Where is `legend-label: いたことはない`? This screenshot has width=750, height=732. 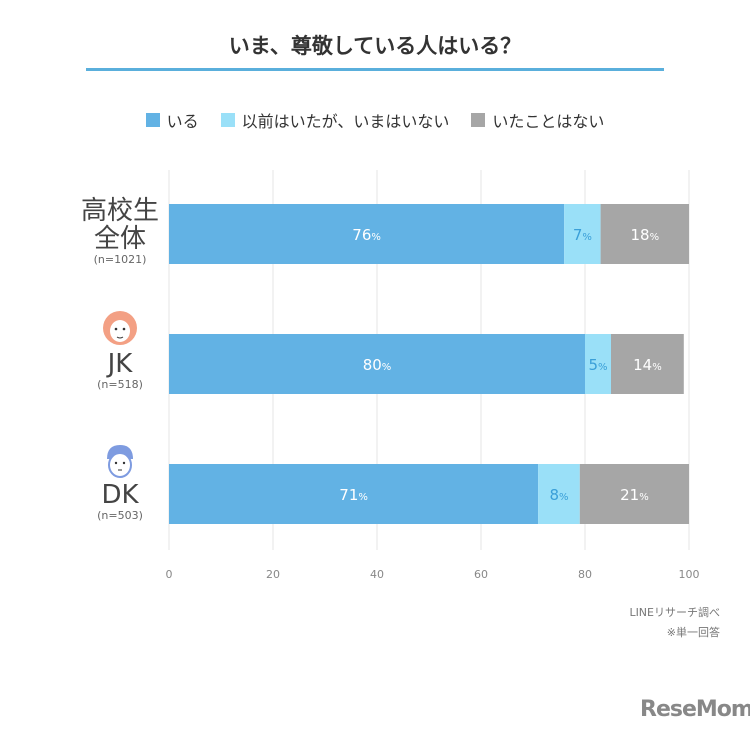 legend-label: いたことはない is located at coordinates (548, 121).